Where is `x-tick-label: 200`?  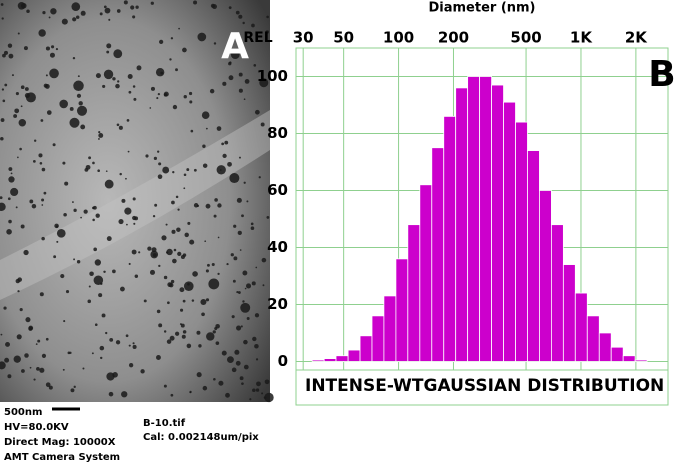 x-tick-label: 200 is located at coordinates (453, 38).